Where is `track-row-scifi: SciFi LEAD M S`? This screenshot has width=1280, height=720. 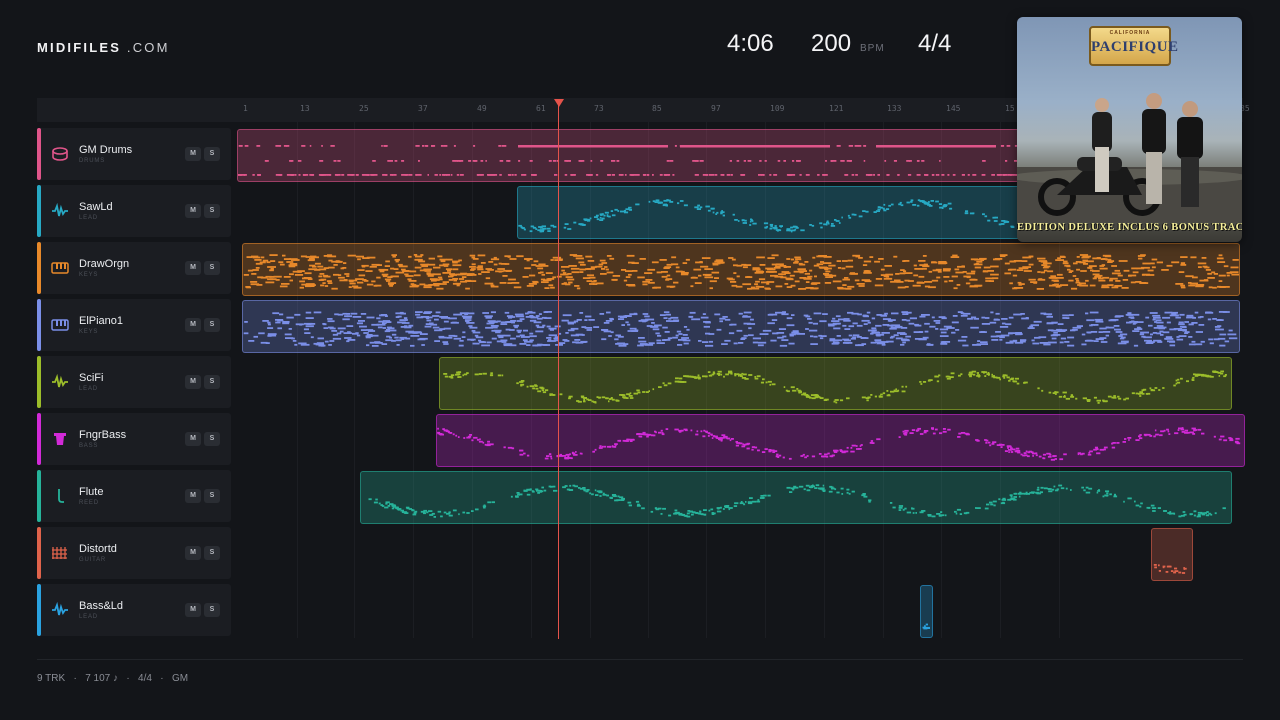
track-row-scifi: SciFi LEAD M S is located at coordinates (134, 382).